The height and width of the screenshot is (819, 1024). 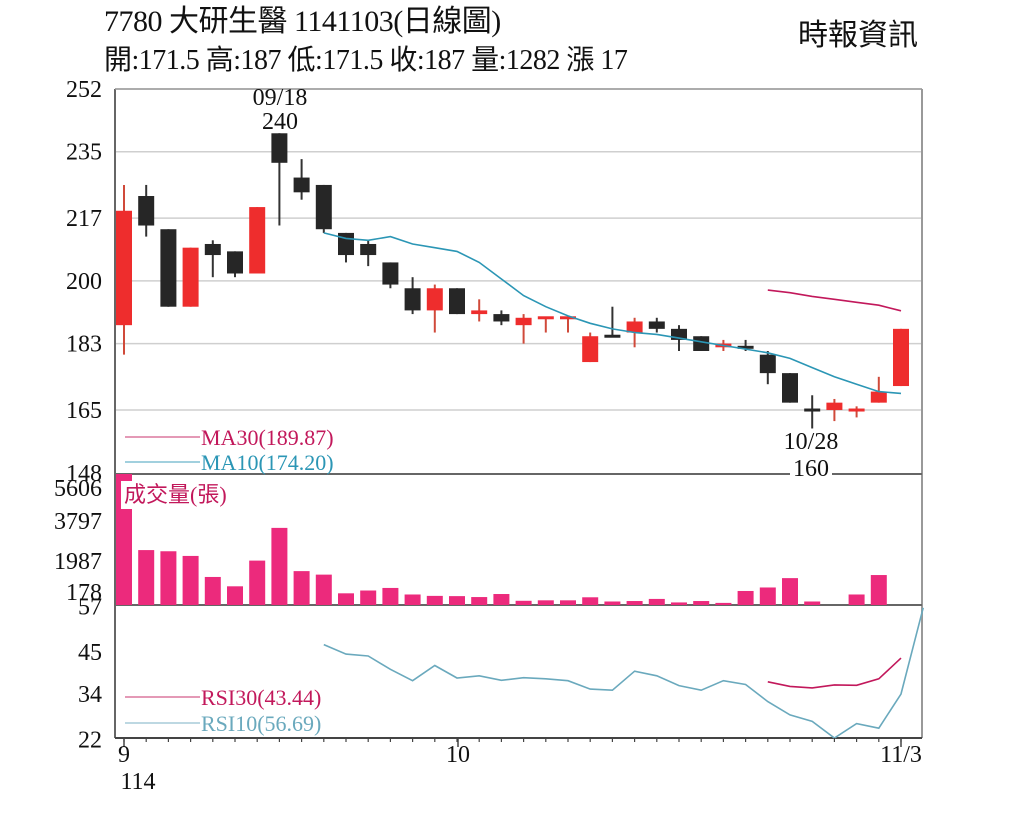 I want to click on rsi-tick-label: 22, so click(x=90, y=741).